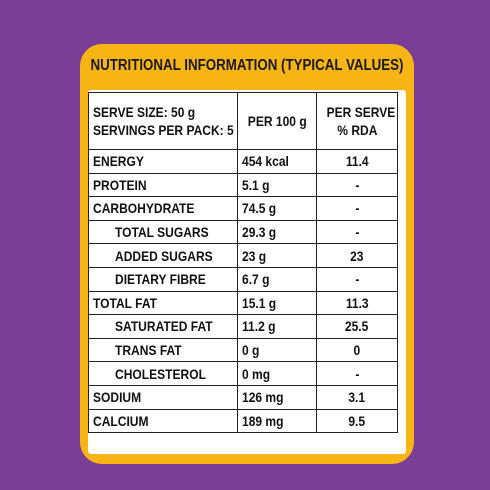 The image size is (490, 490). What do you see at coordinates (357, 326) in the screenshot?
I see `rda-value: 25.5` at bounding box center [357, 326].